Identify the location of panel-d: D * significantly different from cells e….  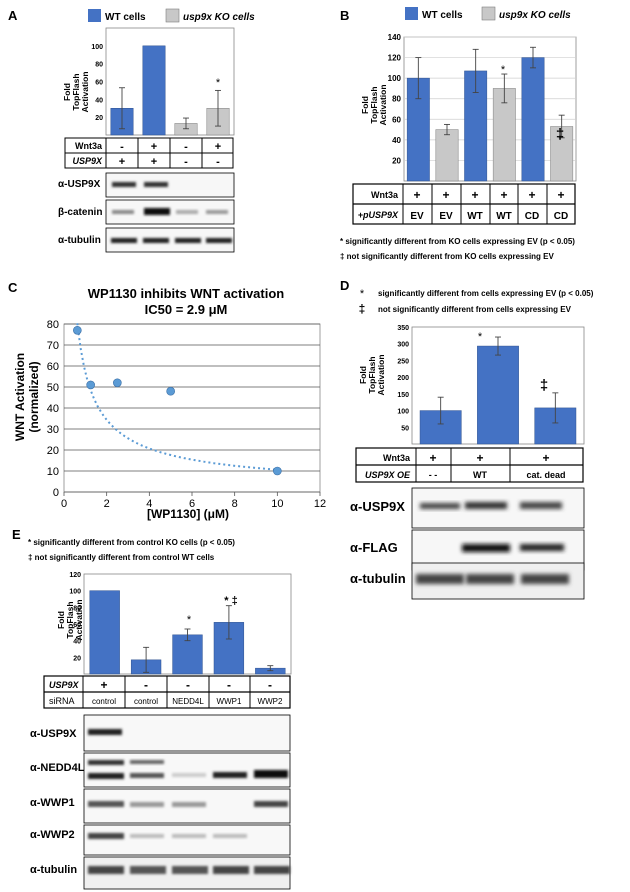
(467, 439).